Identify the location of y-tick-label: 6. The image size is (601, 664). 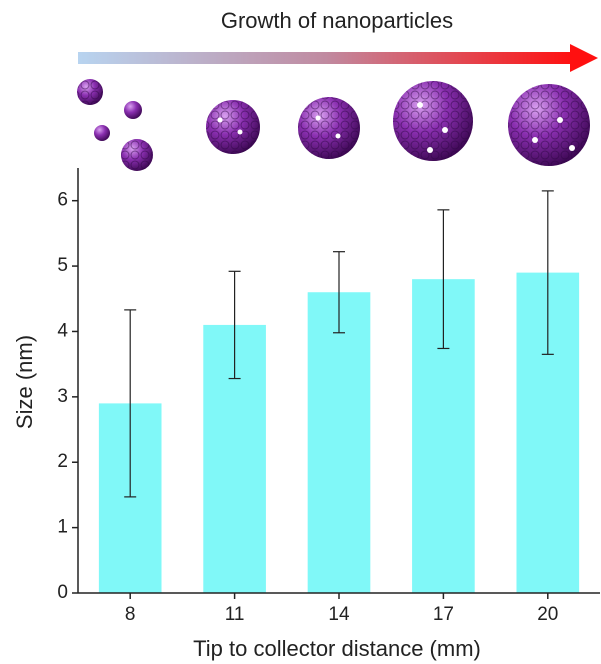
(62, 200).